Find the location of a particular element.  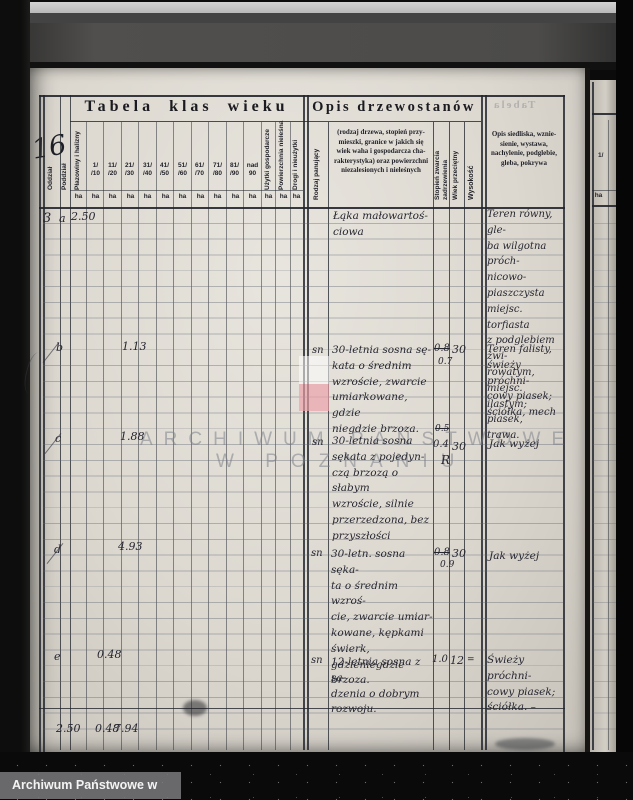

cell-wysokosc: = is located at coordinates (471, 660).